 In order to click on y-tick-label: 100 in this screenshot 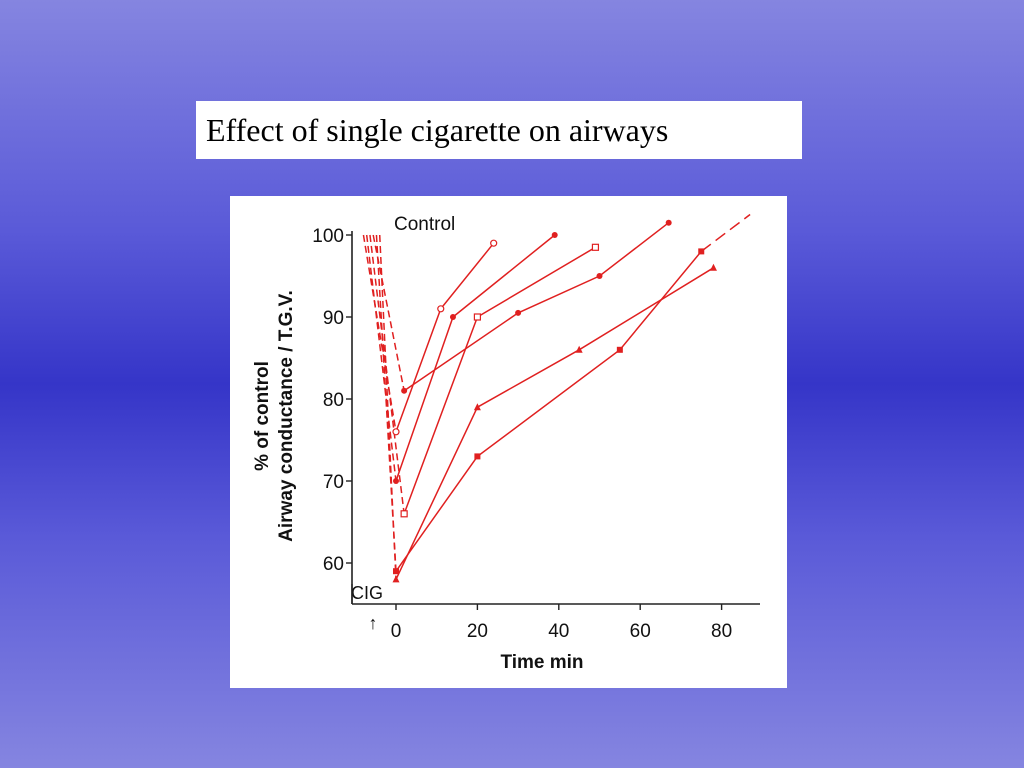, I will do `click(328, 236)`.